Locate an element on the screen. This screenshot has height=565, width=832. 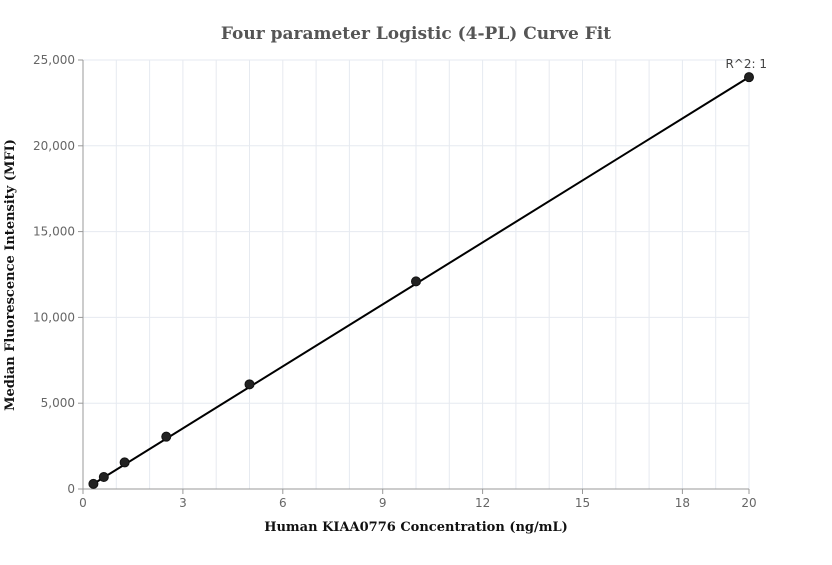
y-tick-label: 25,000 is located at coordinates (54, 60).